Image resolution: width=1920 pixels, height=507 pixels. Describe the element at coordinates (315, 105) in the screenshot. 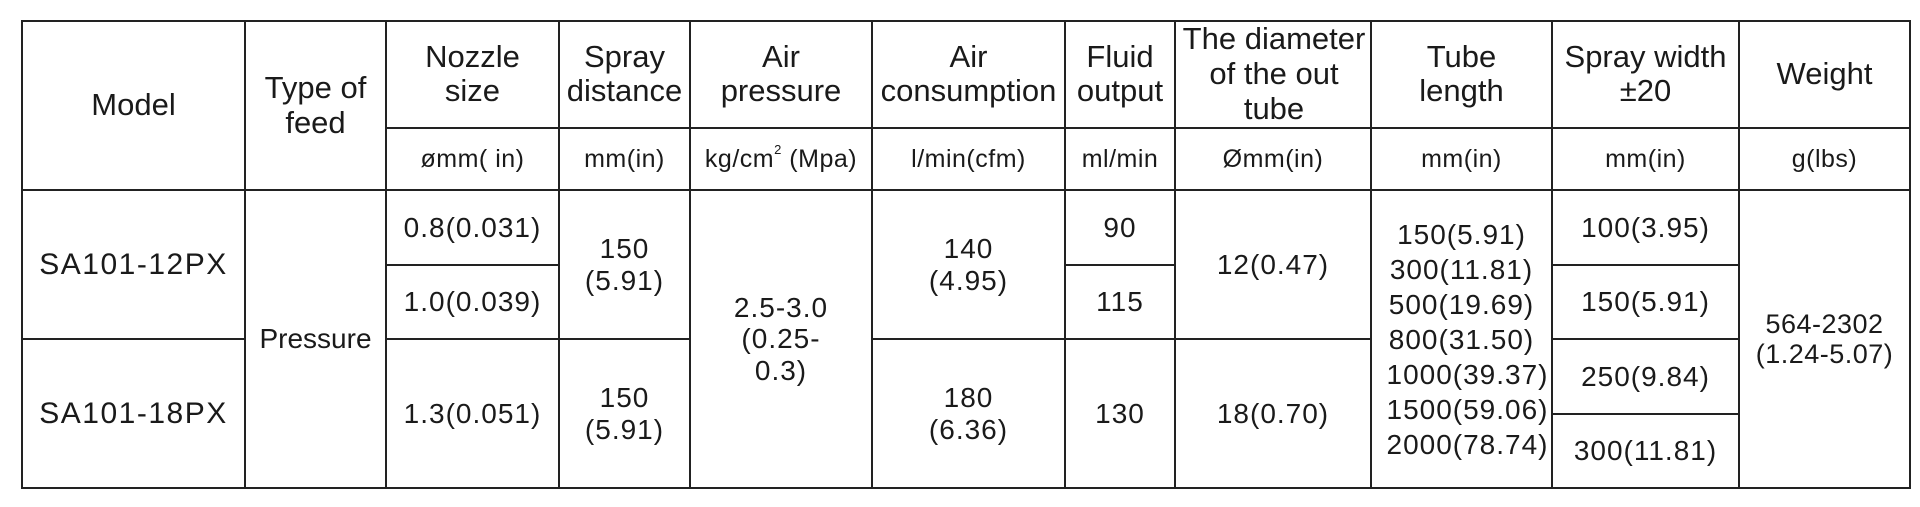

I see `header-type-of-feed: Type of feed` at that location.